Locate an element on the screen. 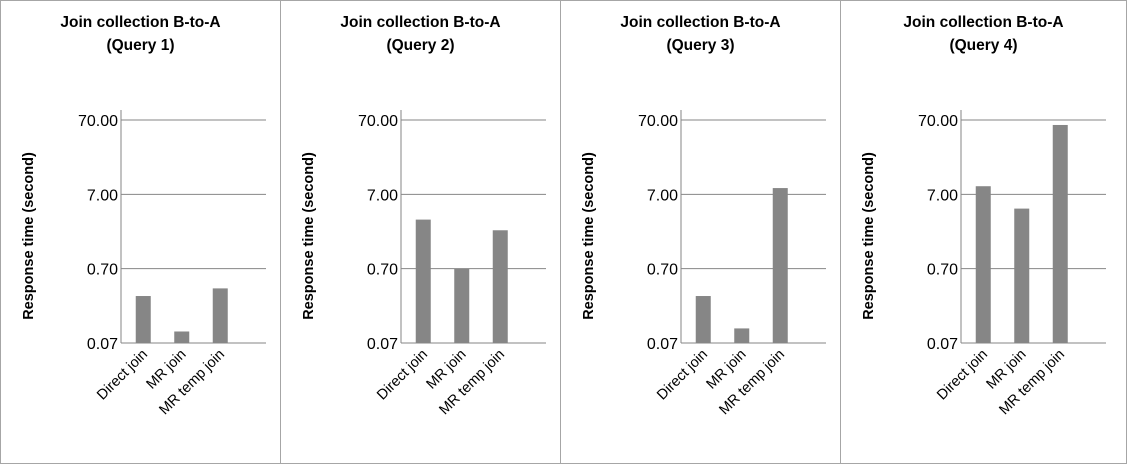  chart-subtitle: (Query 3) is located at coordinates (700, 45).